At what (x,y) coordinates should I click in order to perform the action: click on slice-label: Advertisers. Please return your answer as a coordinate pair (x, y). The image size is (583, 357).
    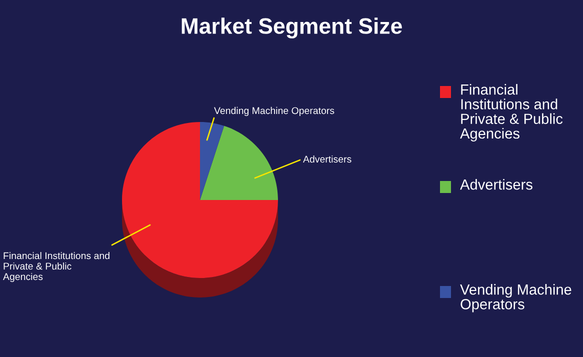
    Looking at the image, I should click on (327, 159).